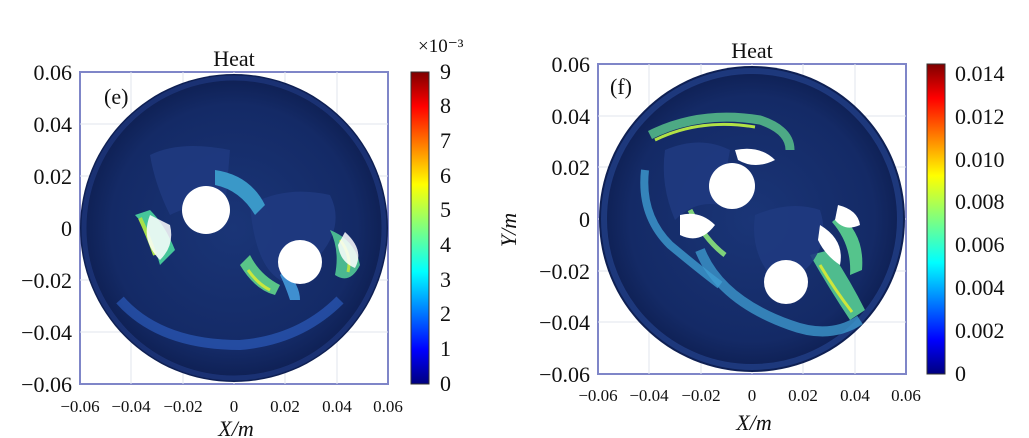  I want to click on colorbar-tick: 2, so click(445, 313).